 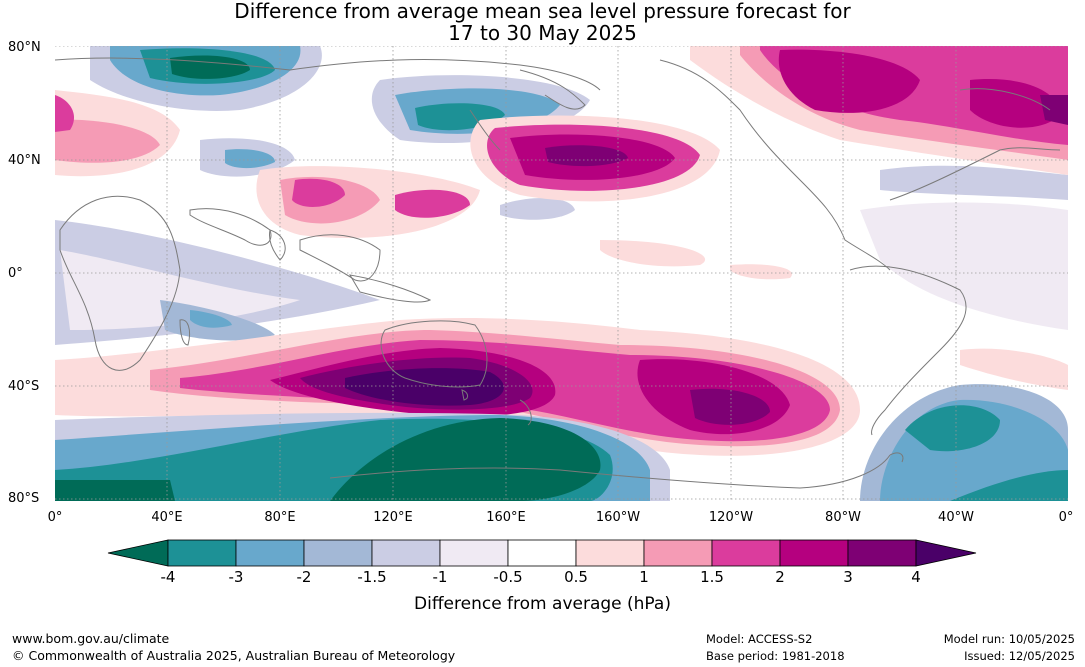 What do you see at coordinates (24, 498) in the screenshot?
I see `lat-label-80s: 80°S` at bounding box center [24, 498].